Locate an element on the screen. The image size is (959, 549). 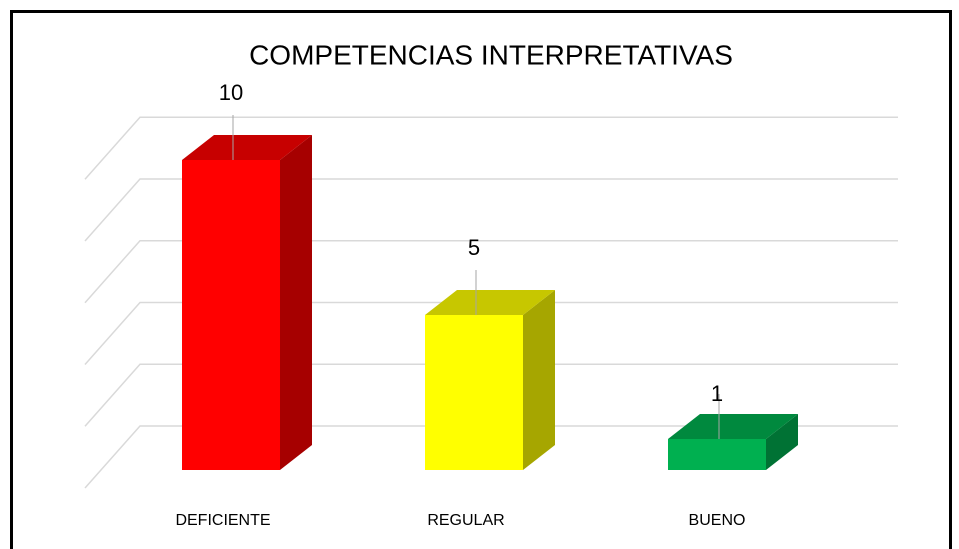
data-label: 5 is located at coordinates (474, 247).